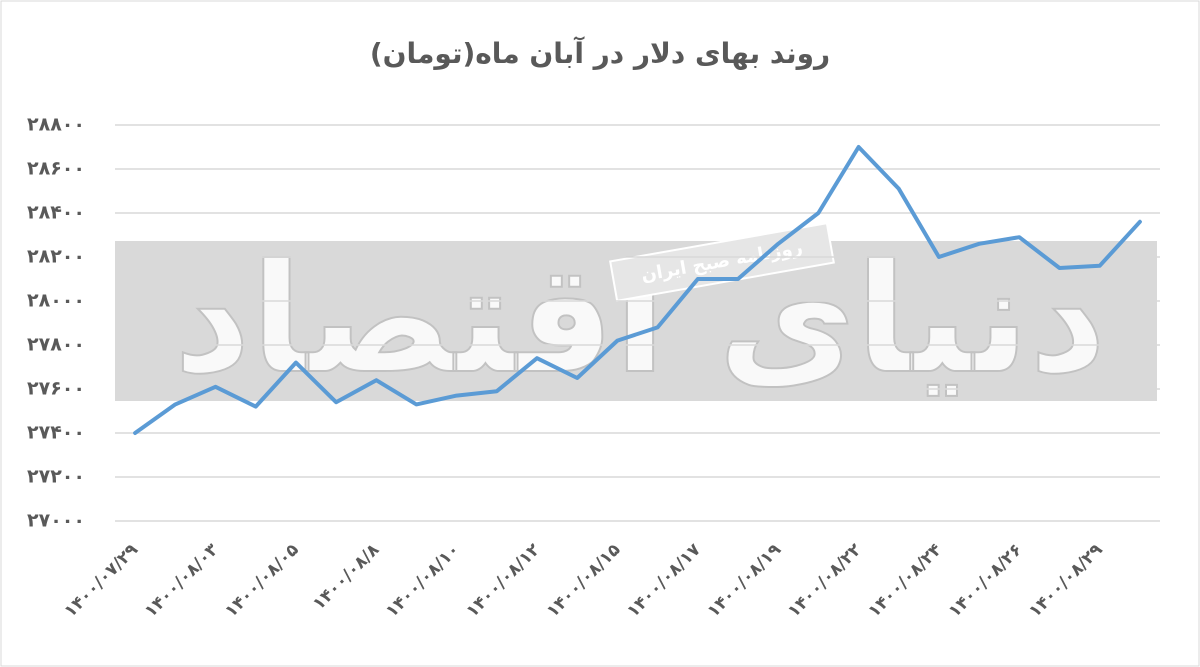 This screenshot has width=1200, height=667. What do you see at coordinates (56, 125) in the screenshot?
I see `y-tick-label: ۲۸۸۰۰` at bounding box center [56, 125].